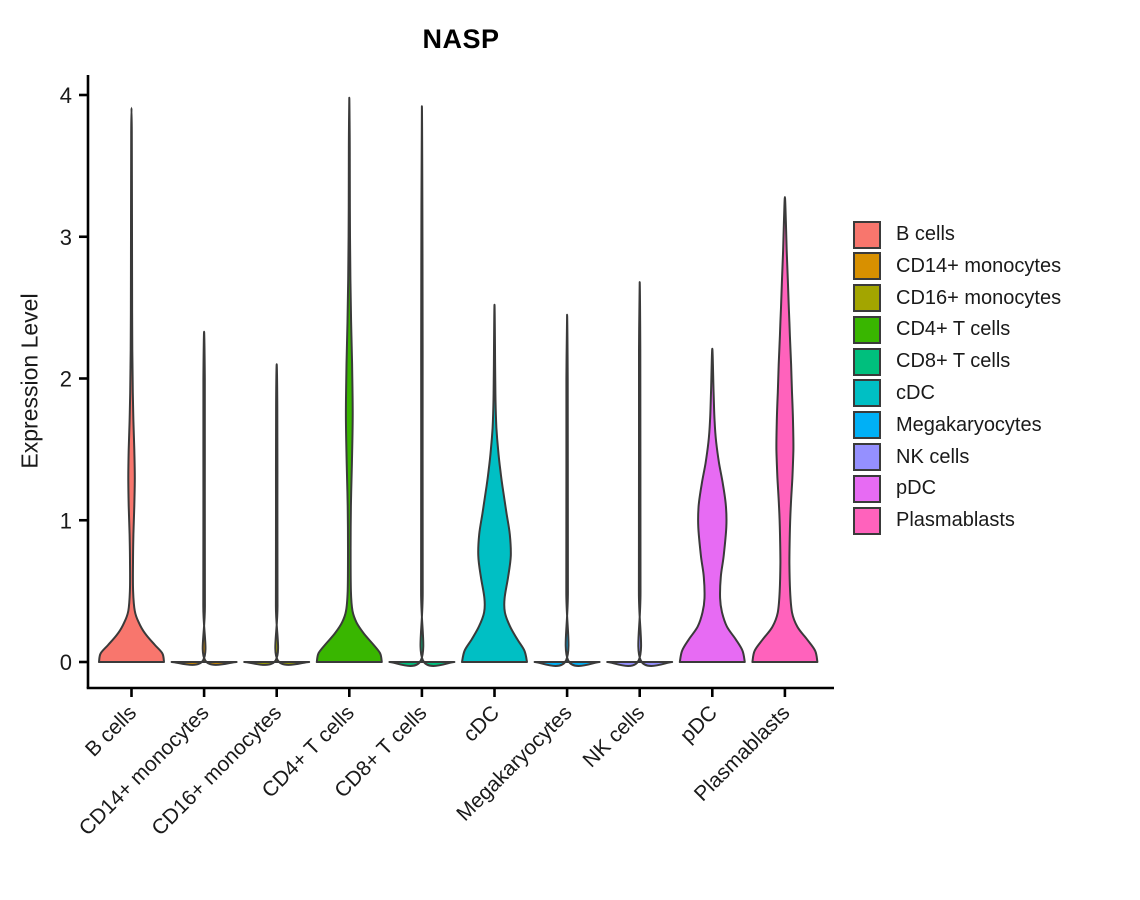 The image size is (1140, 900). I want to click on legend-label: B cells, so click(925, 234).